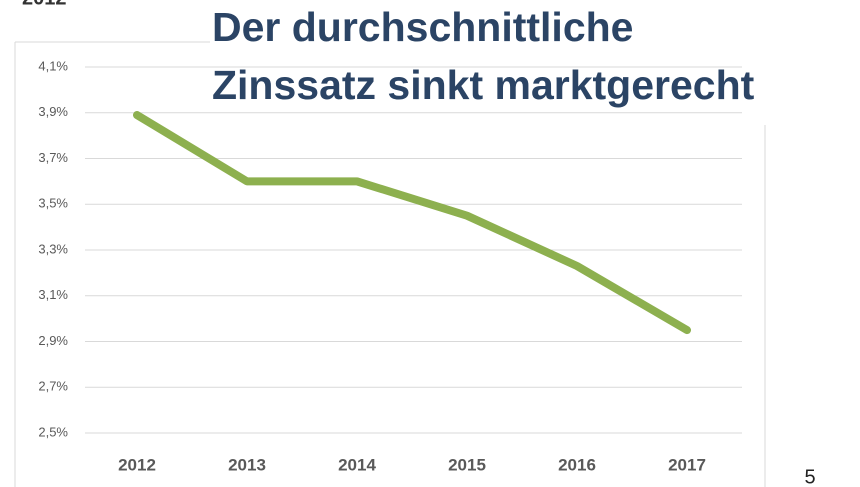 The image size is (860, 487). What do you see at coordinates (53, 431) in the screenshot?
I see `y-tick-label: 2,5%` at bounding box center [53, 431].